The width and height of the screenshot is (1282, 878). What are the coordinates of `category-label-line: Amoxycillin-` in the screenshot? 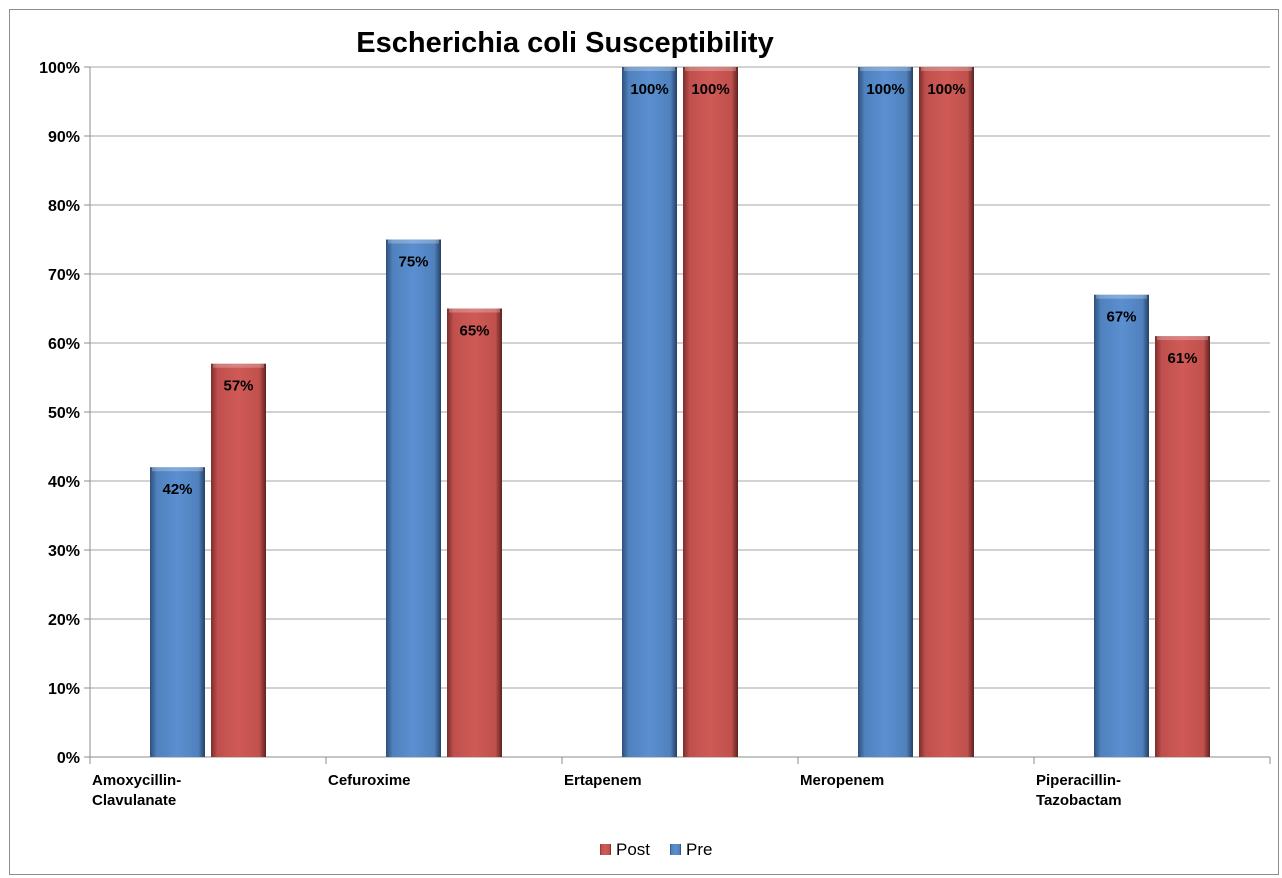 It's located at (136, 780).